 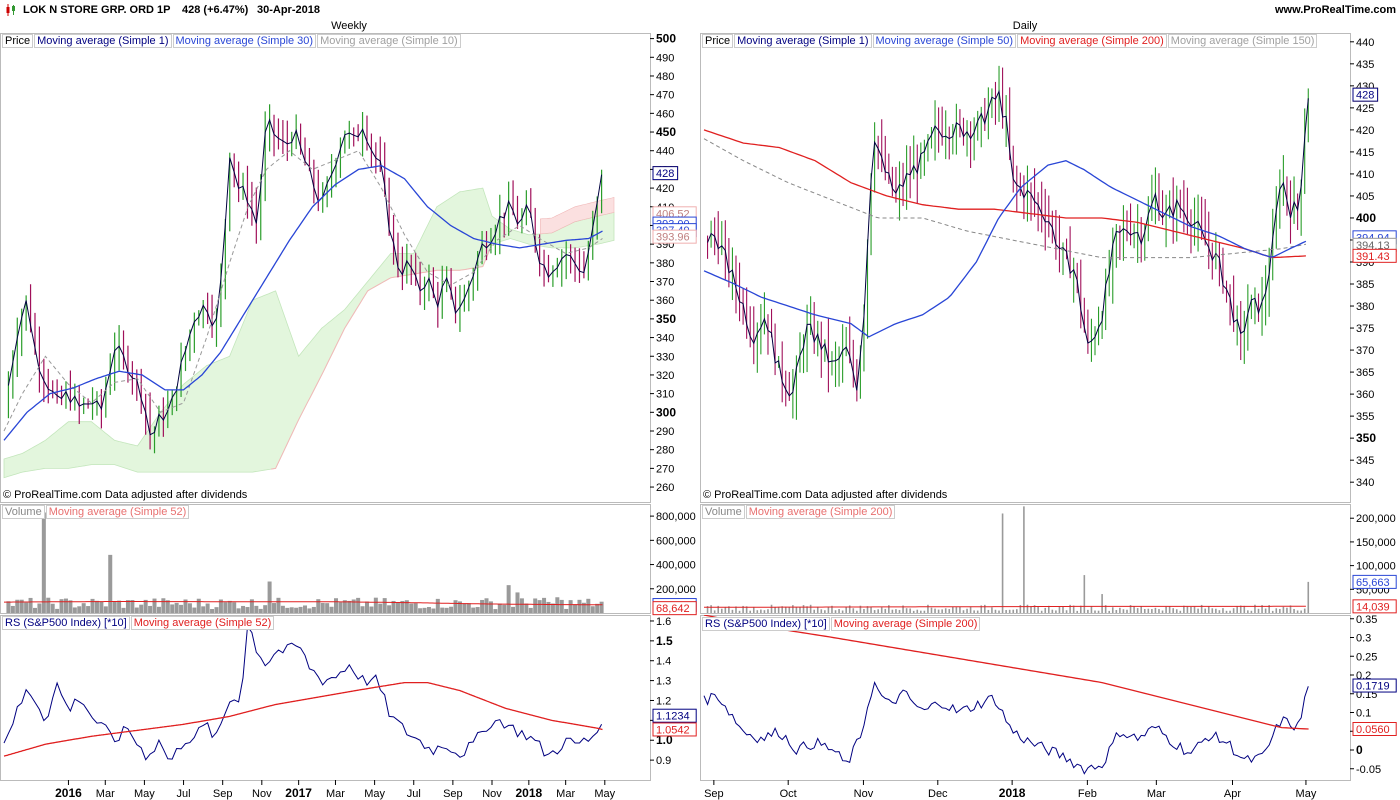 I want to click on daily-price-tag-box, so click(x=1365, y=94).